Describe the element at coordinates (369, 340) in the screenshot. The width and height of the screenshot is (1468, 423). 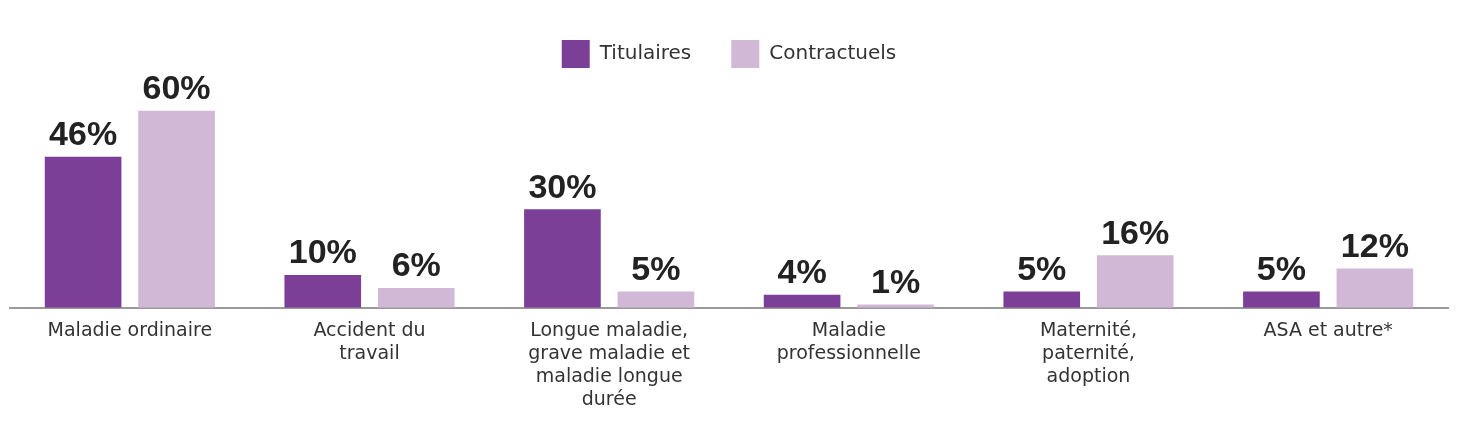
I see `x-tick-label: Accident du travail` at that location.